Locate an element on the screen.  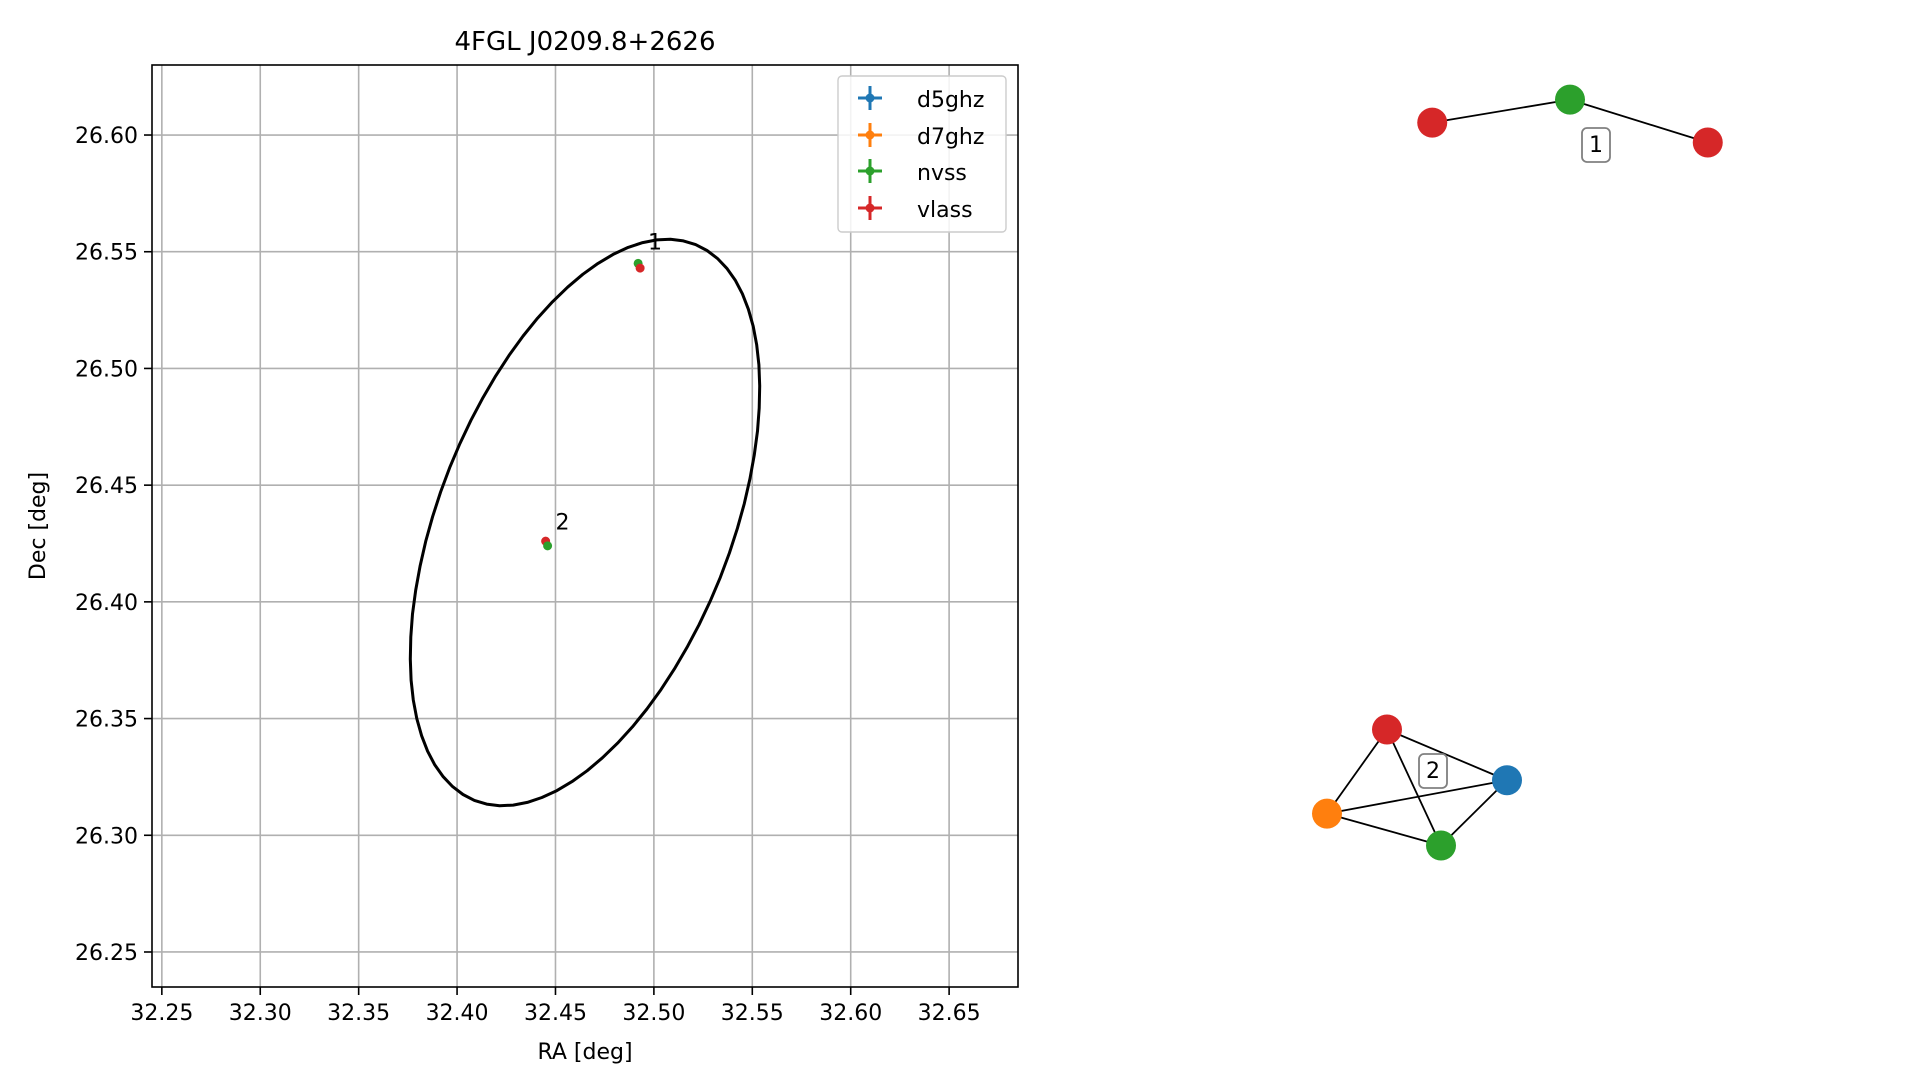
legend-entry-d5ghz: d5ghz is located at coordinates (921, 99).